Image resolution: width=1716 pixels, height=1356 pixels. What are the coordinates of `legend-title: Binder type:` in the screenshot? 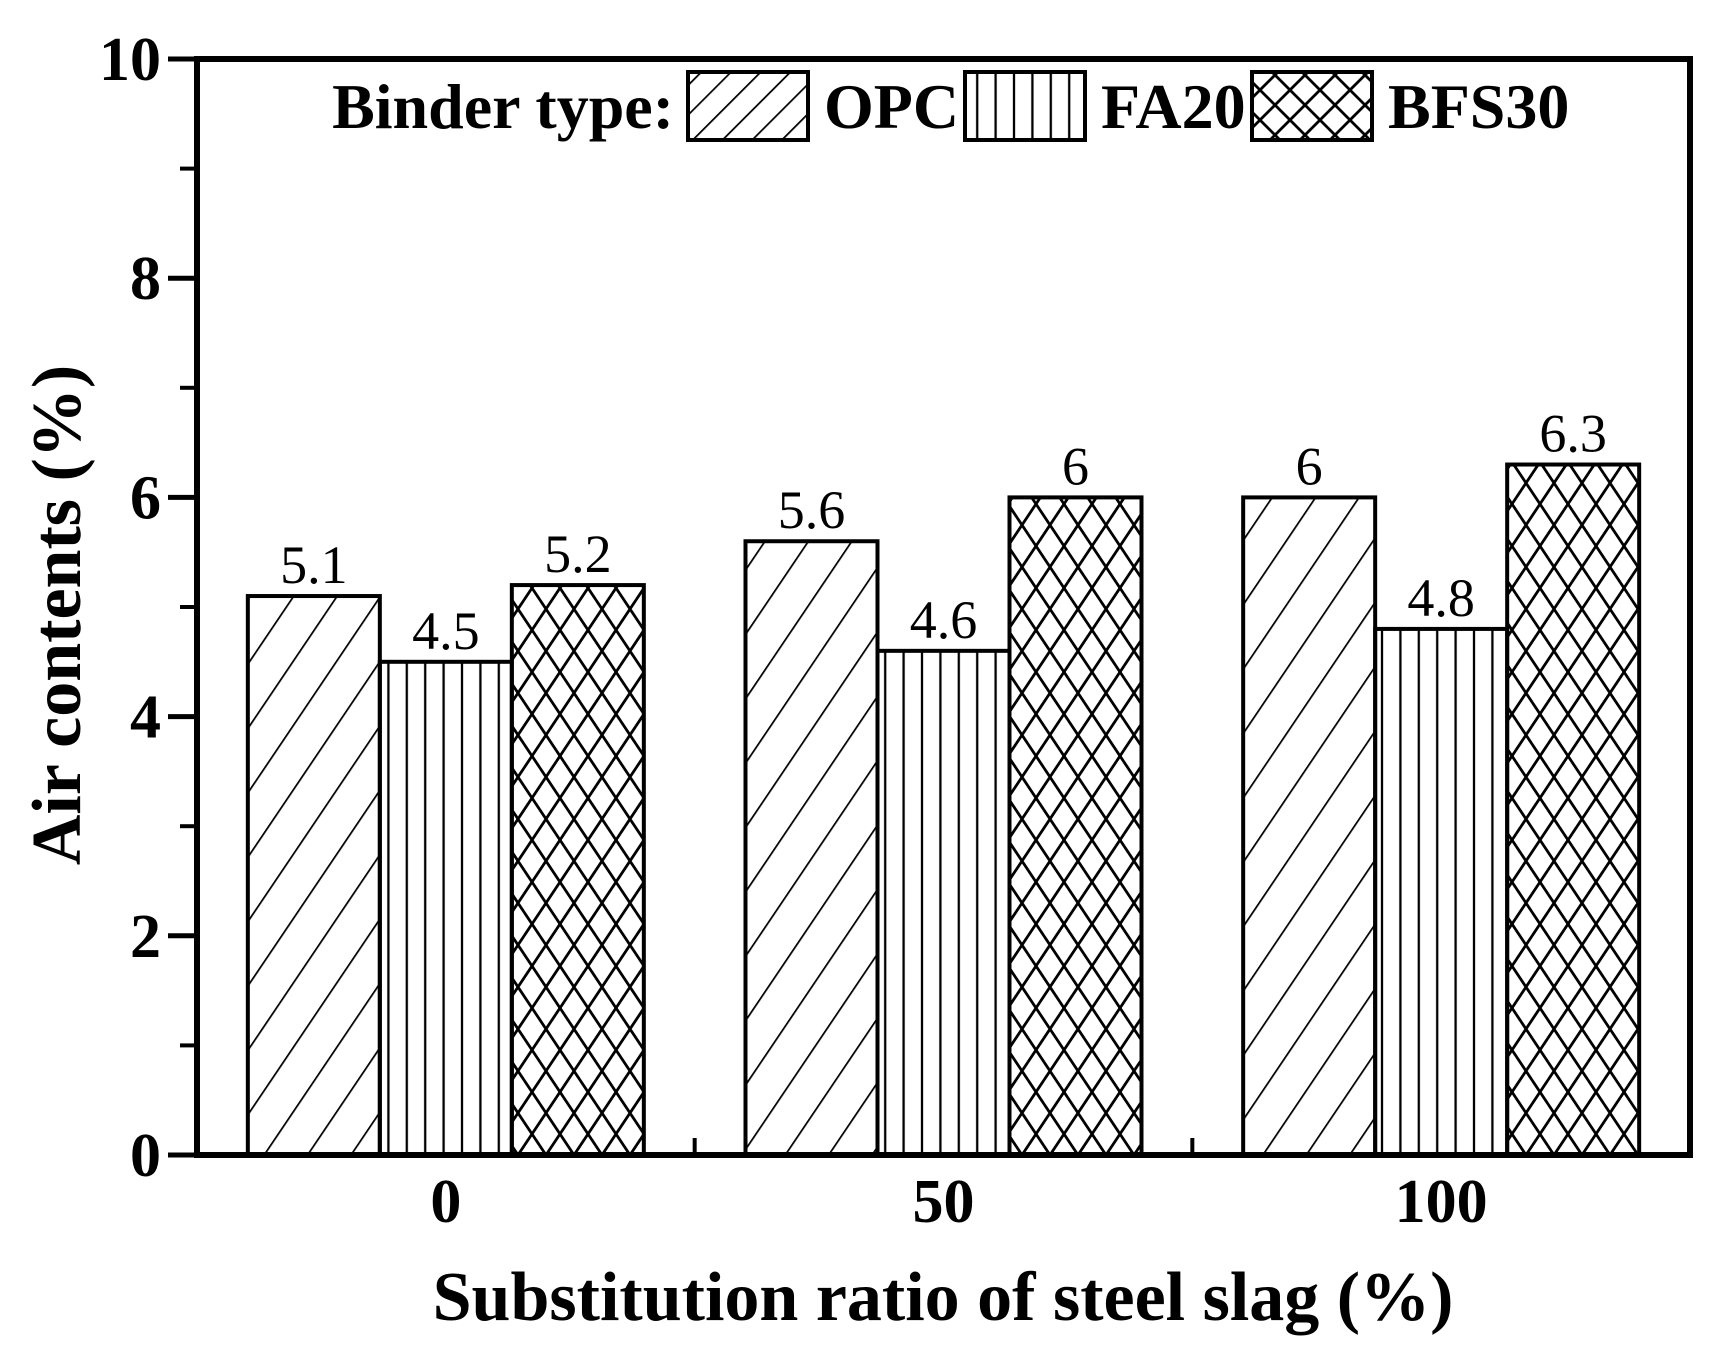 It's located at (503, 106).